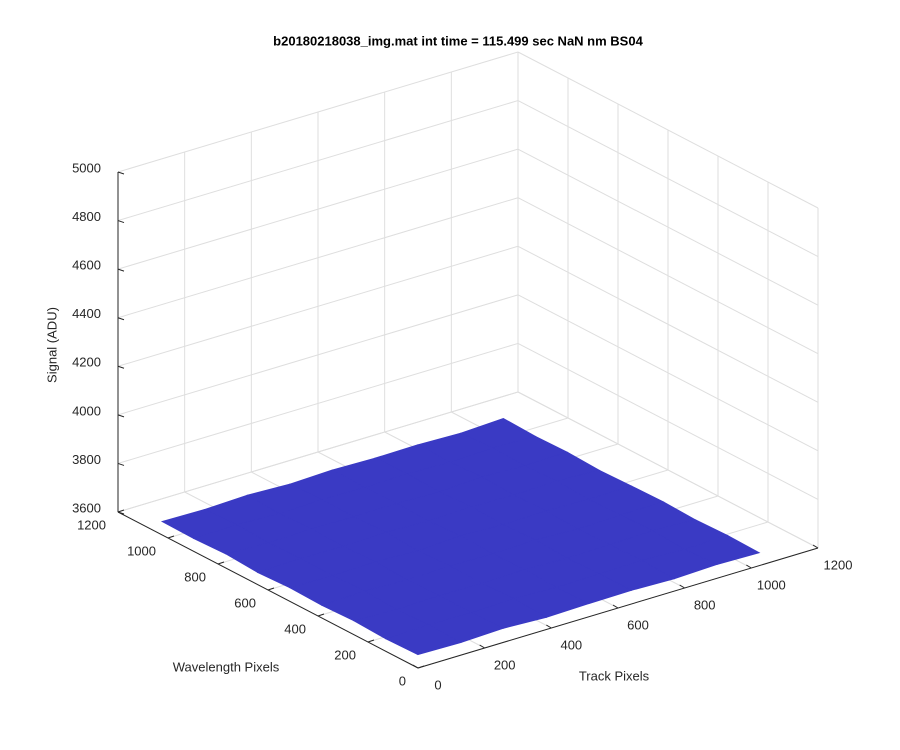 This screenshot has height=750, width=900. I want to click on z-tick-label: 4000, so click(86, 410).